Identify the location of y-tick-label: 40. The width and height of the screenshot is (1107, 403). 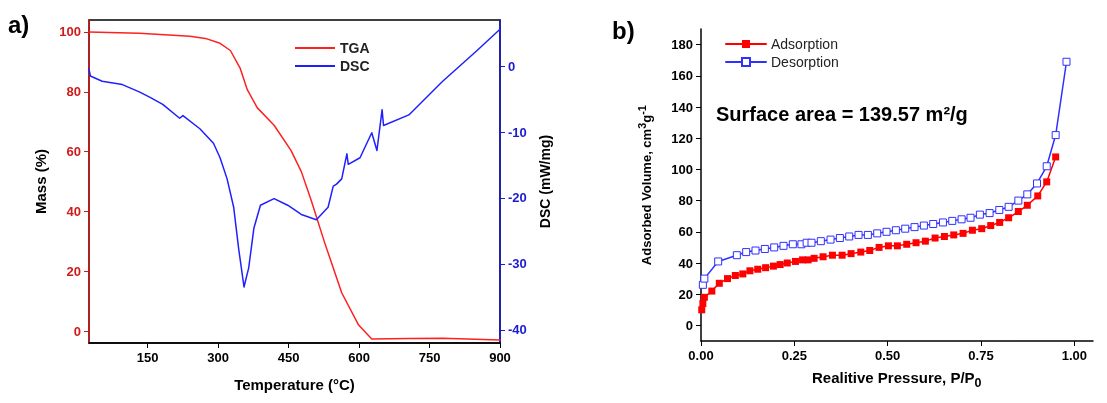
(685, 263).